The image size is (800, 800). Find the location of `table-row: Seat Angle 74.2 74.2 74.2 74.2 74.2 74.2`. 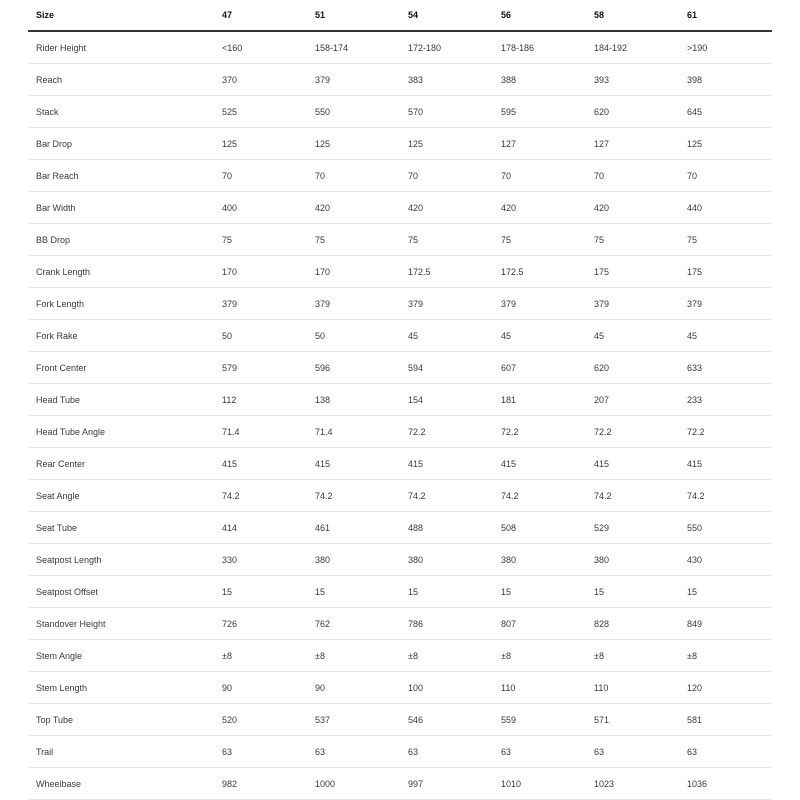

table-row: Seat Angle 74.2 74.2 74.2 74.2 74.2 74.2 is located at coordinates (400, 495).